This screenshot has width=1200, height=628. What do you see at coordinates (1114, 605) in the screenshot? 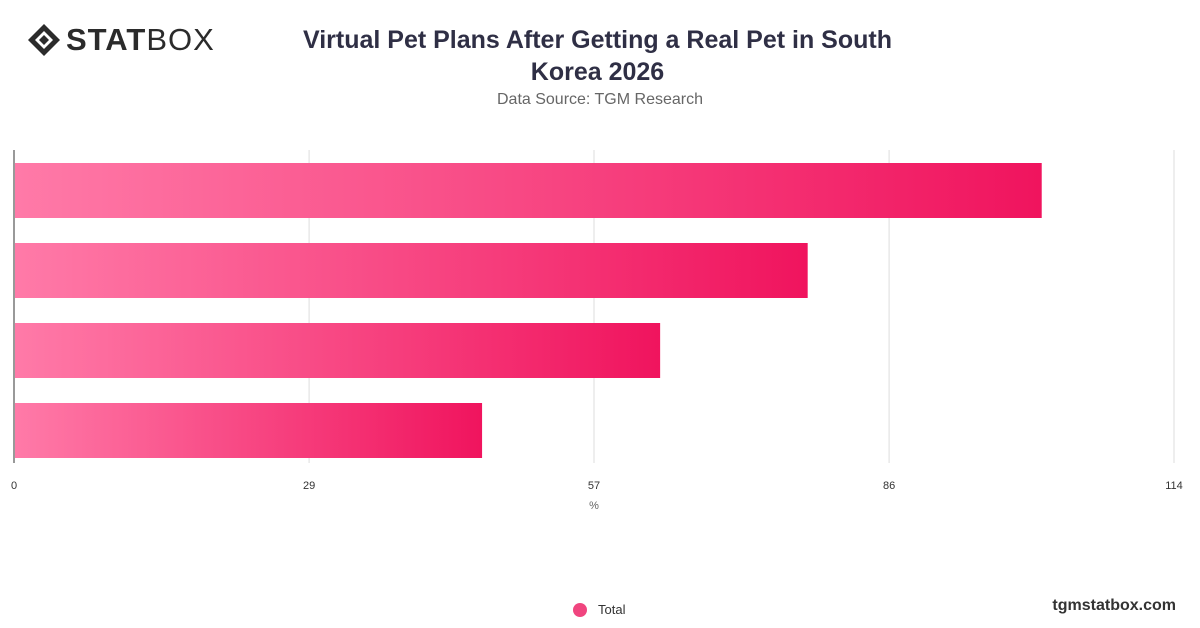
I see `footer-url: tgmstatbox.com` at bounding box center [1114, 605].